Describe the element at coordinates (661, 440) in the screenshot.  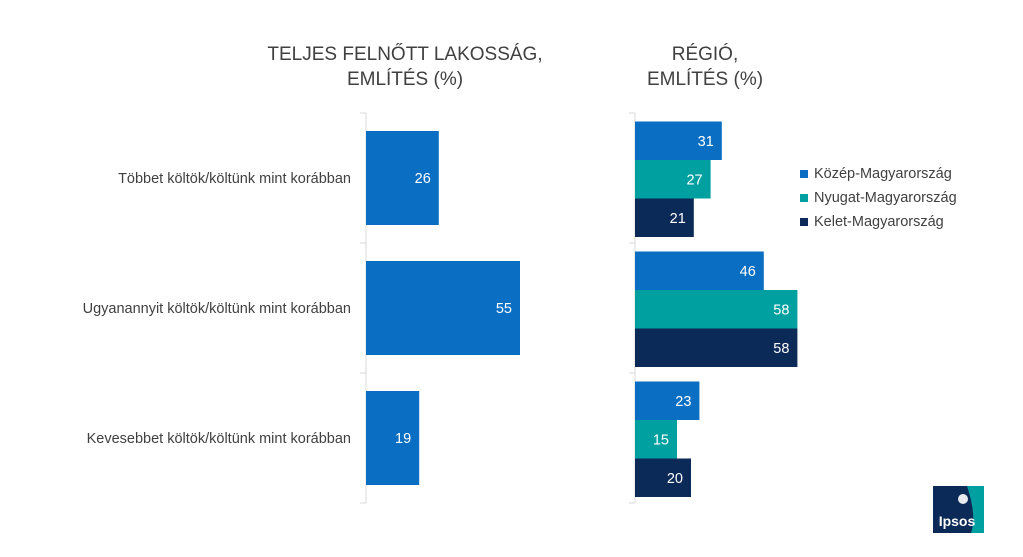
I see `right-bar-value: 15` at that location.